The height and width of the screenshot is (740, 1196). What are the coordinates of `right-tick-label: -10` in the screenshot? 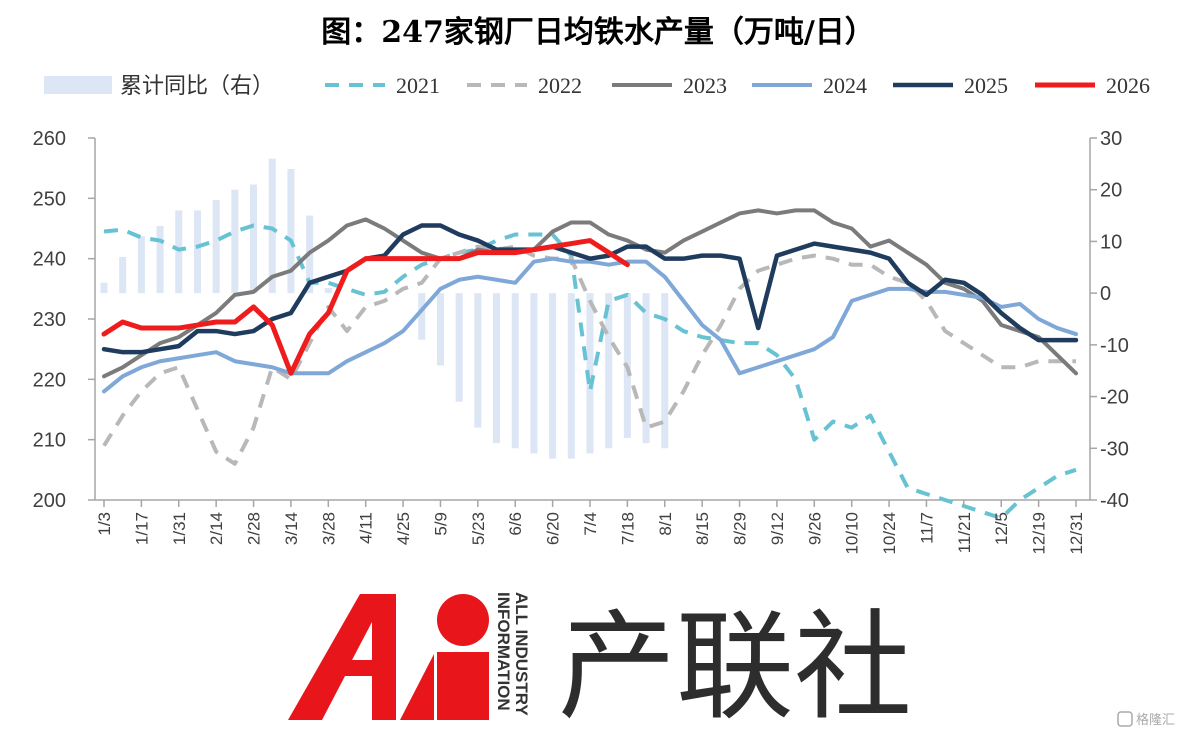 It's located at (1114, 346).